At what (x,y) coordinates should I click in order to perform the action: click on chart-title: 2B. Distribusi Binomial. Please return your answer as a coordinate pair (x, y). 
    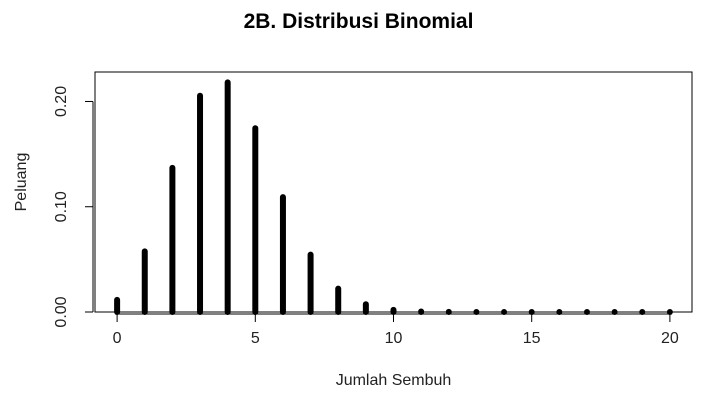
    Looking at the image, I should click on (358, 21).